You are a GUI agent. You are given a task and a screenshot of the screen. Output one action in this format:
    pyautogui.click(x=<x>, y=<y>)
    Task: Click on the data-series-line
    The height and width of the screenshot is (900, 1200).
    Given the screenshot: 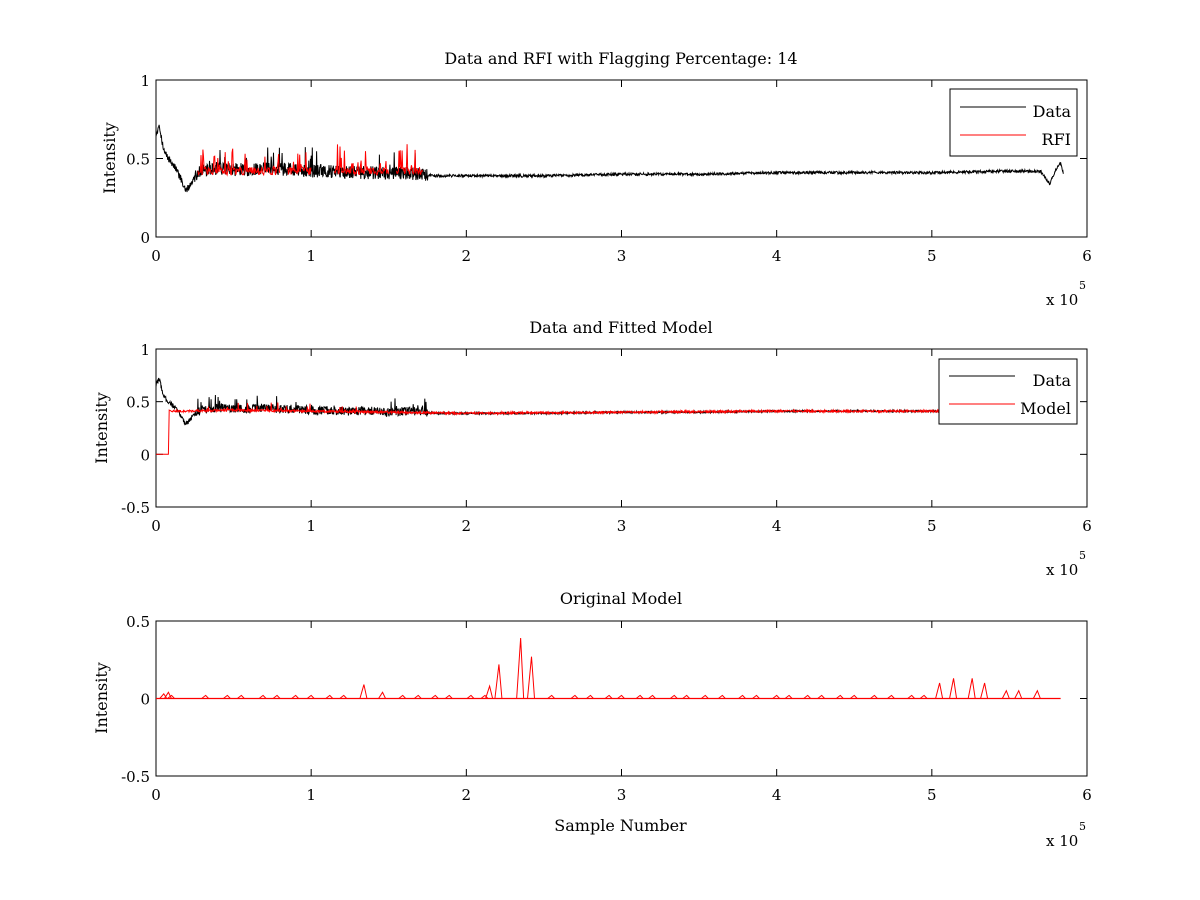 What is the action you would take?
    pyautogui.click(x=609, y=158)
    